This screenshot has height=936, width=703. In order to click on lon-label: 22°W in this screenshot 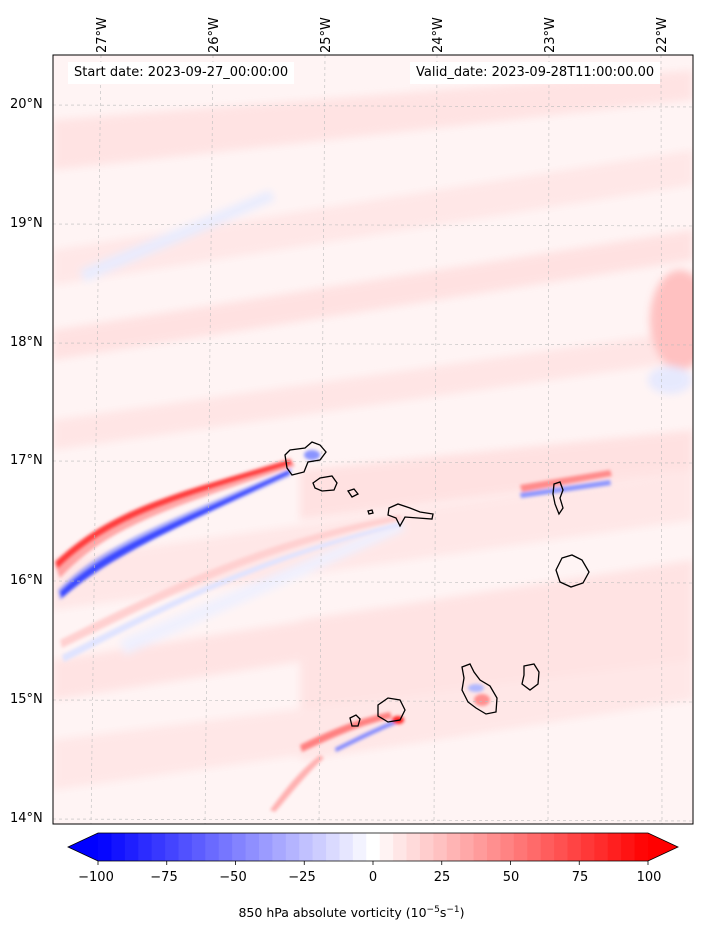, I will do `click(662, 35)`.